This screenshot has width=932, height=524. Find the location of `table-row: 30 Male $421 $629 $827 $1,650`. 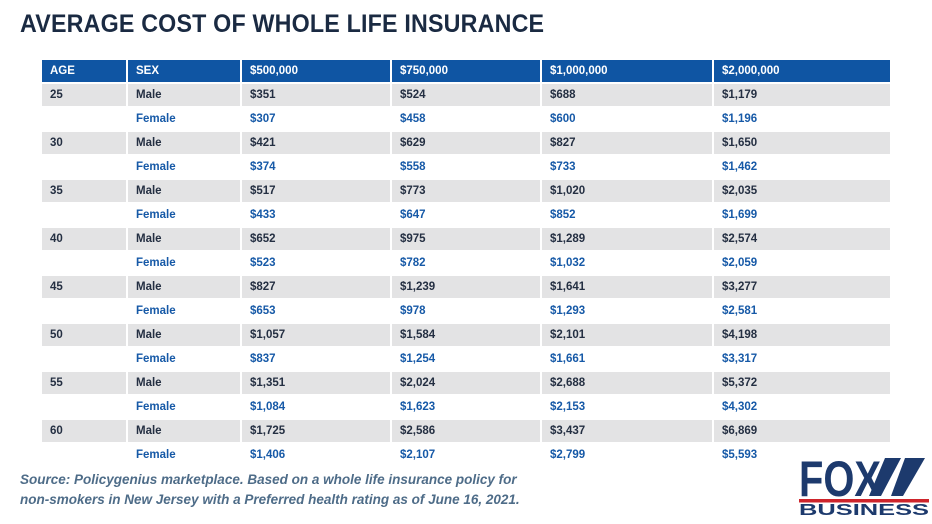

table-row: 30 Male $421 $629 $827 $1,650 is located at coordinates (466, 143).